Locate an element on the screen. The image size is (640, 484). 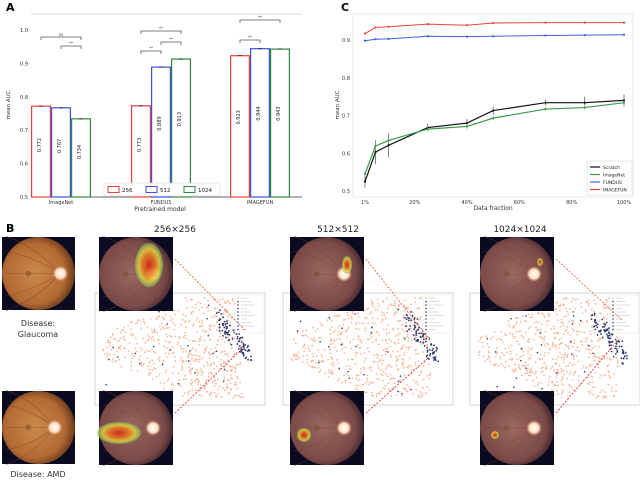
data-point is located at coordinates (624, 102).